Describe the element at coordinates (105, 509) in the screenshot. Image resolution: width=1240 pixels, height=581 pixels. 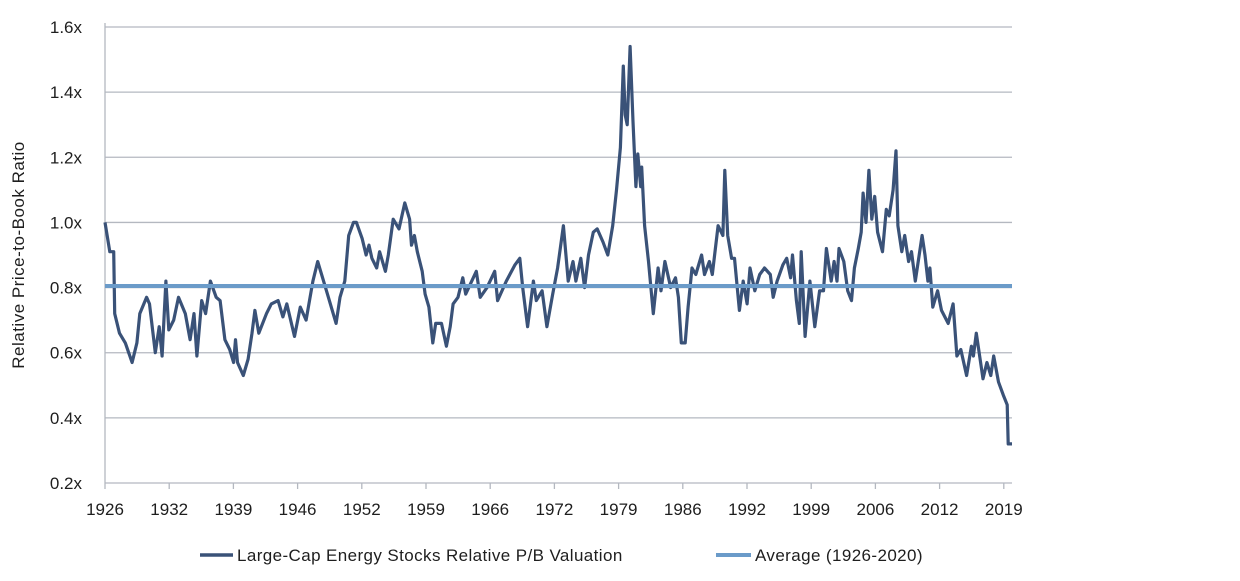
I see `x-tick-label: 1926` at that location.